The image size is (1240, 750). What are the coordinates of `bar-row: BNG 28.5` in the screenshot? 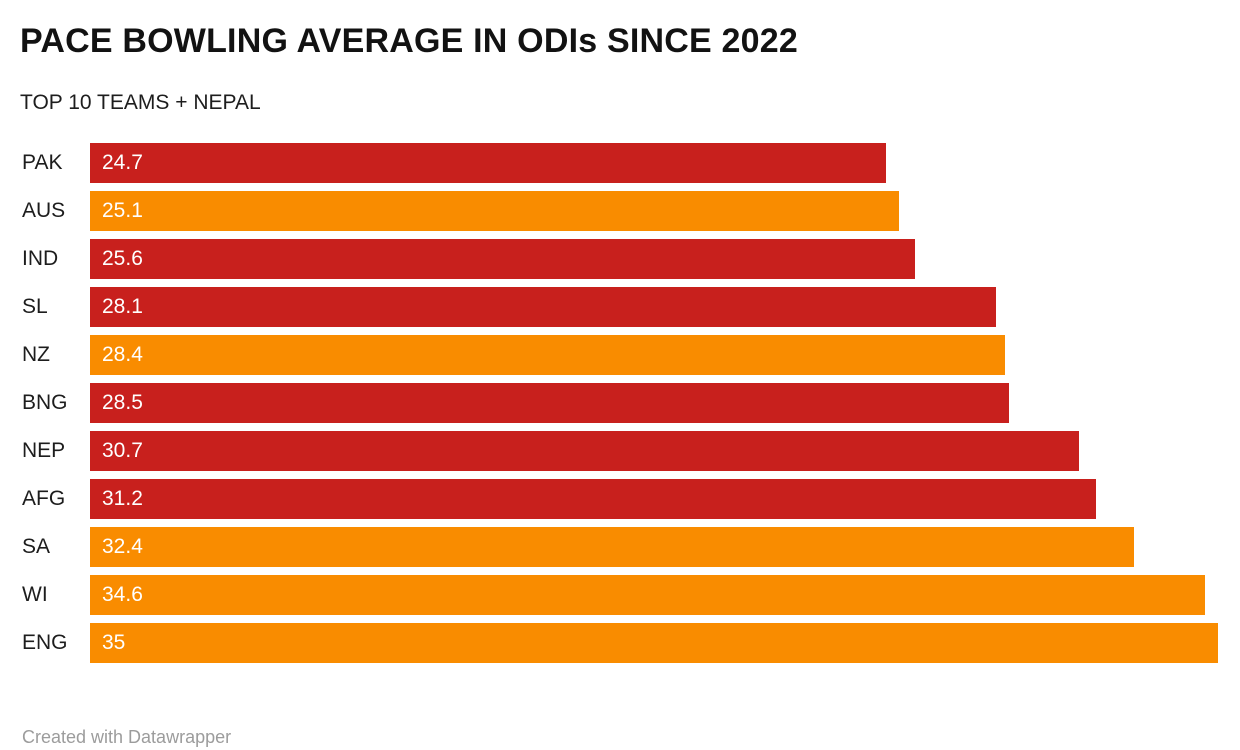 It's located at (620, 403).